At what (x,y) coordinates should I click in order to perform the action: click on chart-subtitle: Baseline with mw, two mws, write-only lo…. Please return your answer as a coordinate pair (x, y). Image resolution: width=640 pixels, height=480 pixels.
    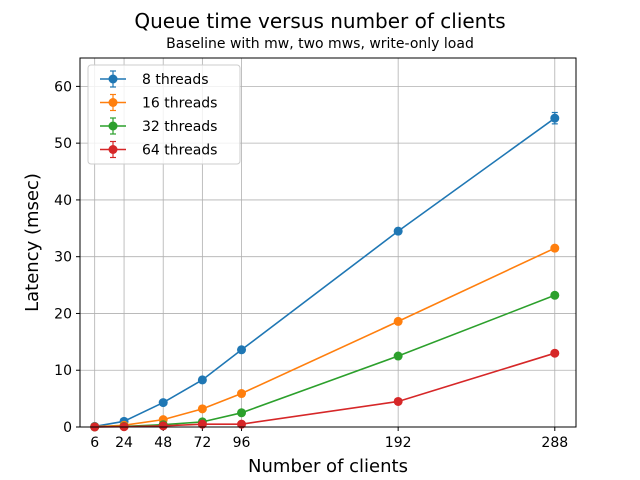
    Looking at the image, I should click on (320, 44).